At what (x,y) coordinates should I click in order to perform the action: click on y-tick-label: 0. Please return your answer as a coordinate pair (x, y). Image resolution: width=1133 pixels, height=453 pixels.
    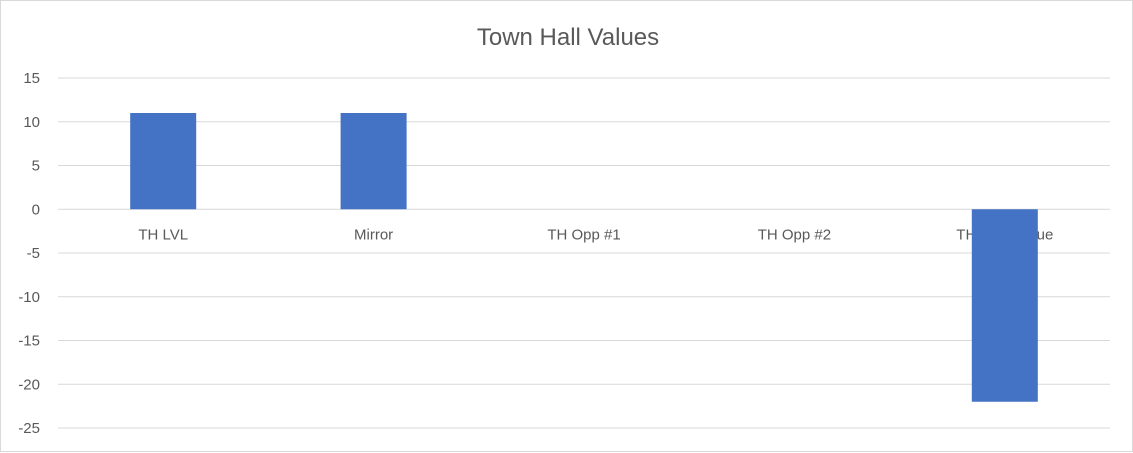
    Looking at the image, I should click on (36, 209).